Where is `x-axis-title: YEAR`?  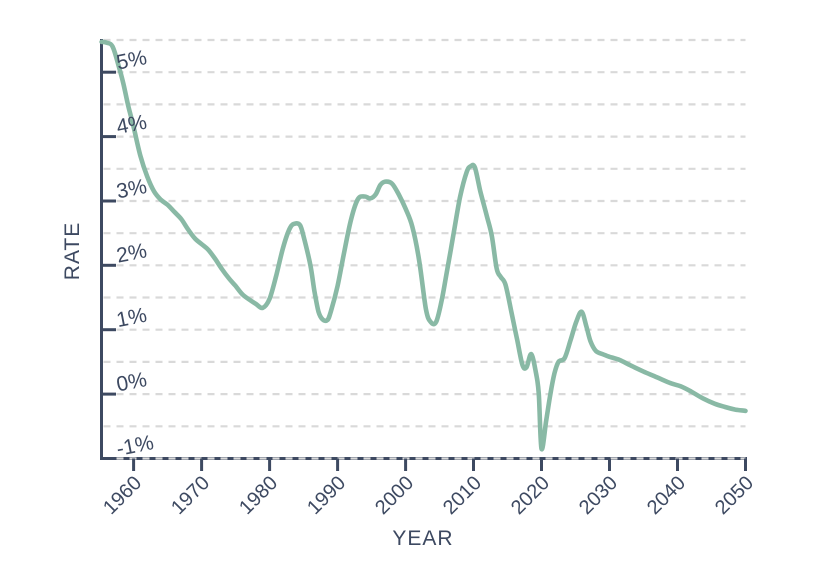
x-axis-title: YEAR is located at coordinates (422, 538).